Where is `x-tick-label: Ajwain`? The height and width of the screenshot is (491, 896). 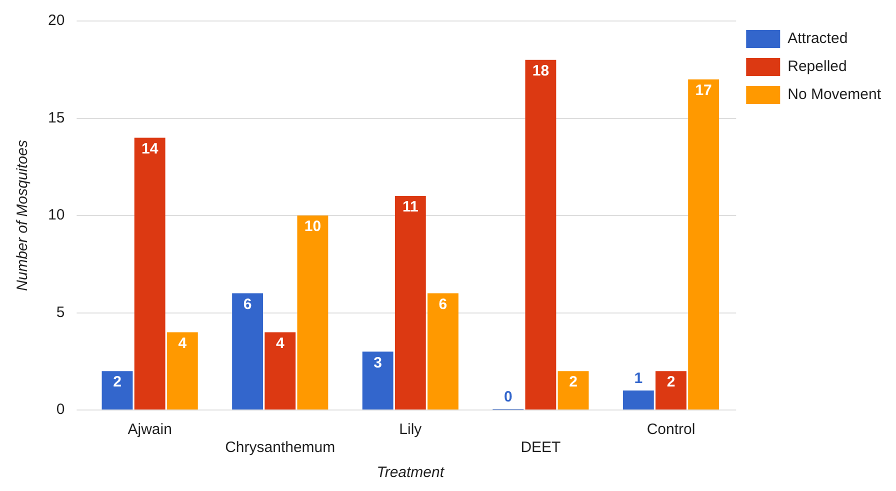
x-tick-label: Ajwain is located at coordinates (150, 429).